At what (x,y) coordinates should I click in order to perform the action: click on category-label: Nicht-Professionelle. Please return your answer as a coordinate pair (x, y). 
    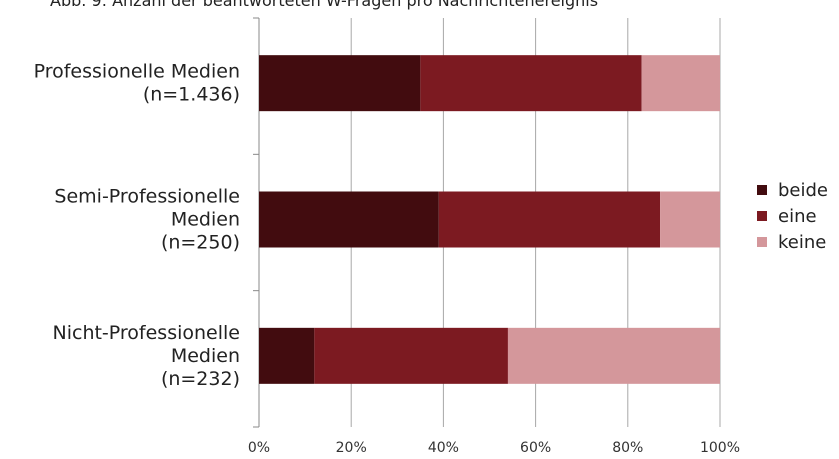
    Looking at the image, I should click on (147, 333).